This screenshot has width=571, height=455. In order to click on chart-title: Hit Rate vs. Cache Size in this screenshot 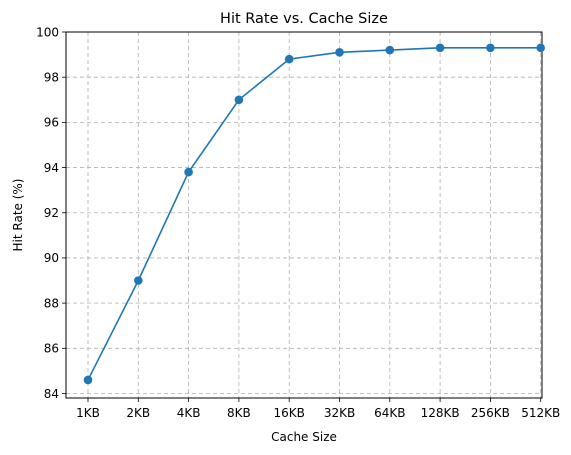, I will do `click(304, 19)`.